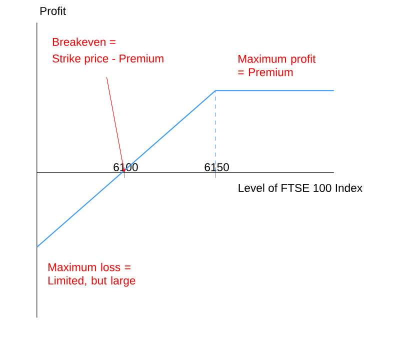 The width and height of the screenshot is (395, 359). Describe the element at coordinates (216, 167) in the screenshot. I see `x-tick-label: 6150` at that location.